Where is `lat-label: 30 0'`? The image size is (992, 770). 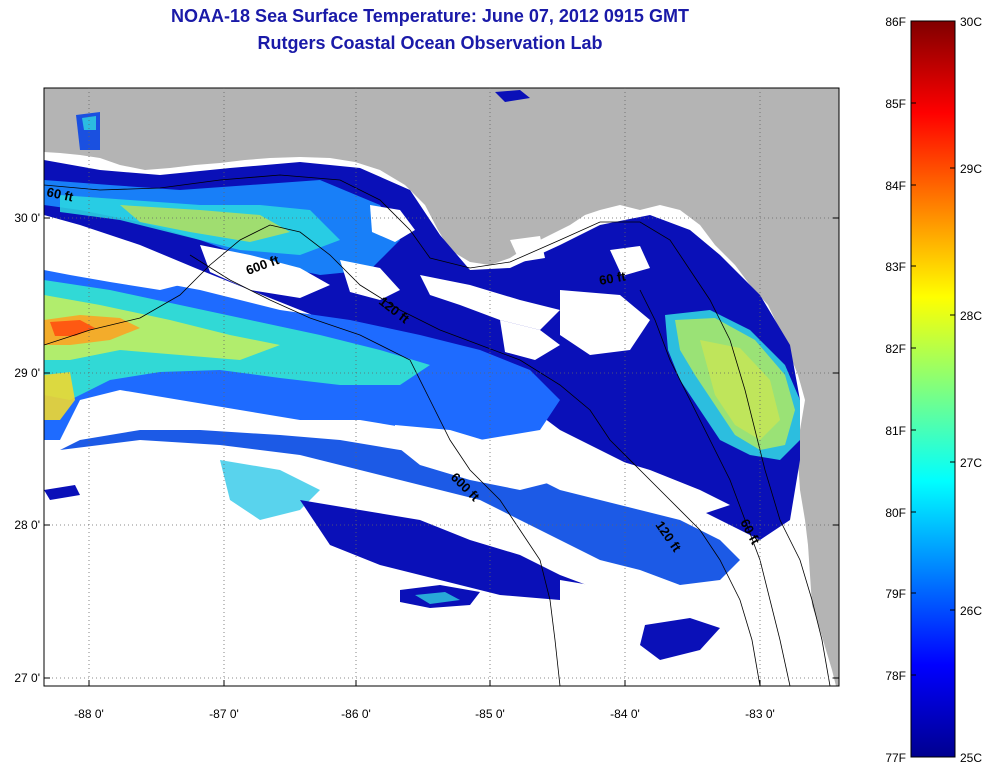
lat-label: 30 0' is located at coordinates (27, 218).